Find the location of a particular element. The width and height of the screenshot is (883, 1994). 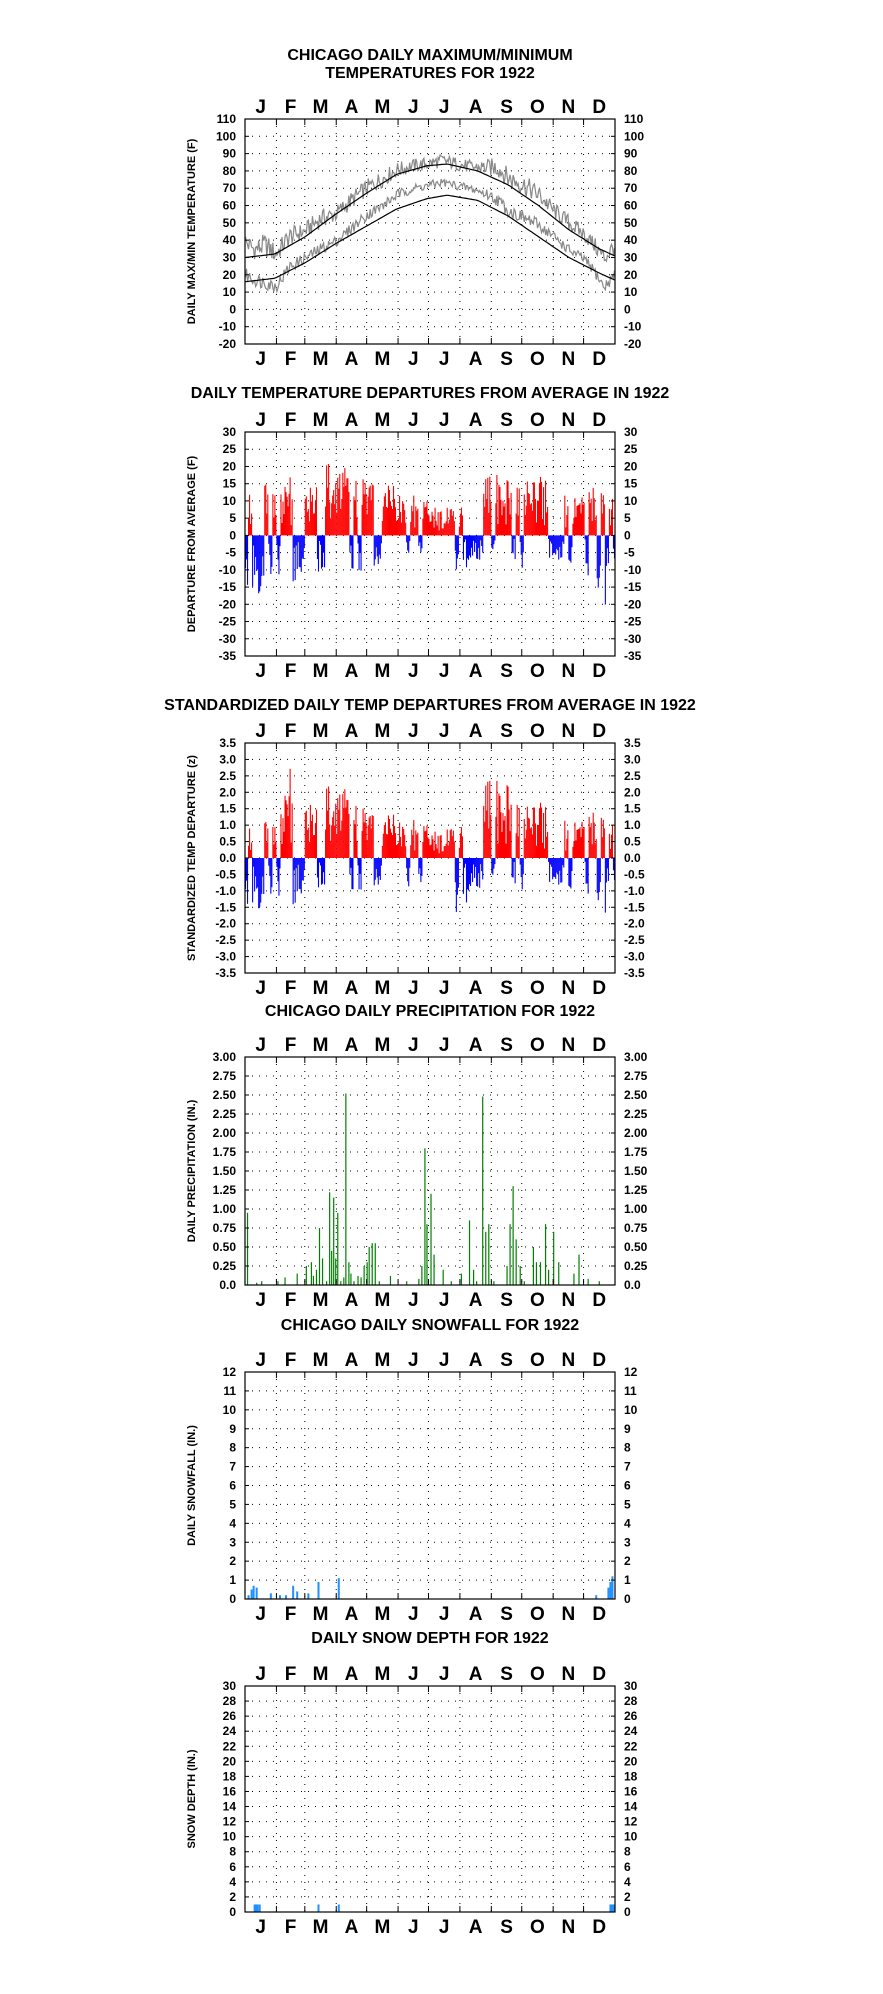

series-normal-min is located at coordinates (430, 238).